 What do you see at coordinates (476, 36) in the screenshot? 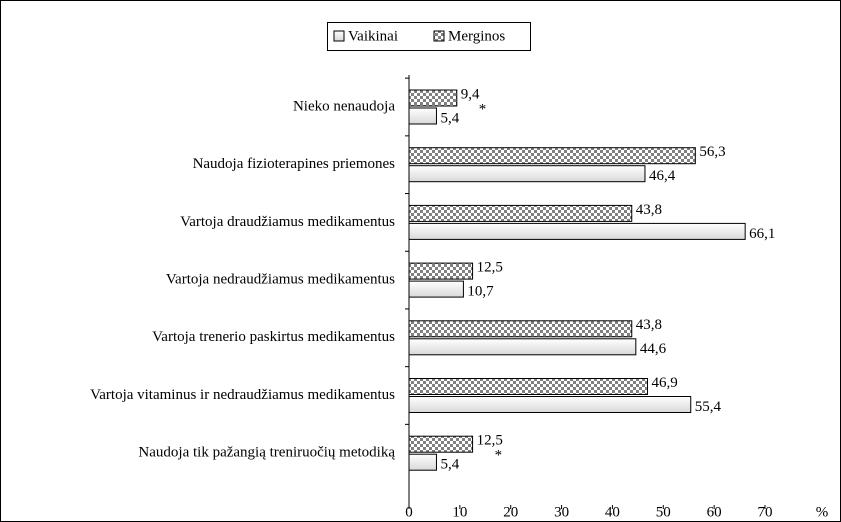
I see `legend-label: Merginos` at bounding box center [476, 36].